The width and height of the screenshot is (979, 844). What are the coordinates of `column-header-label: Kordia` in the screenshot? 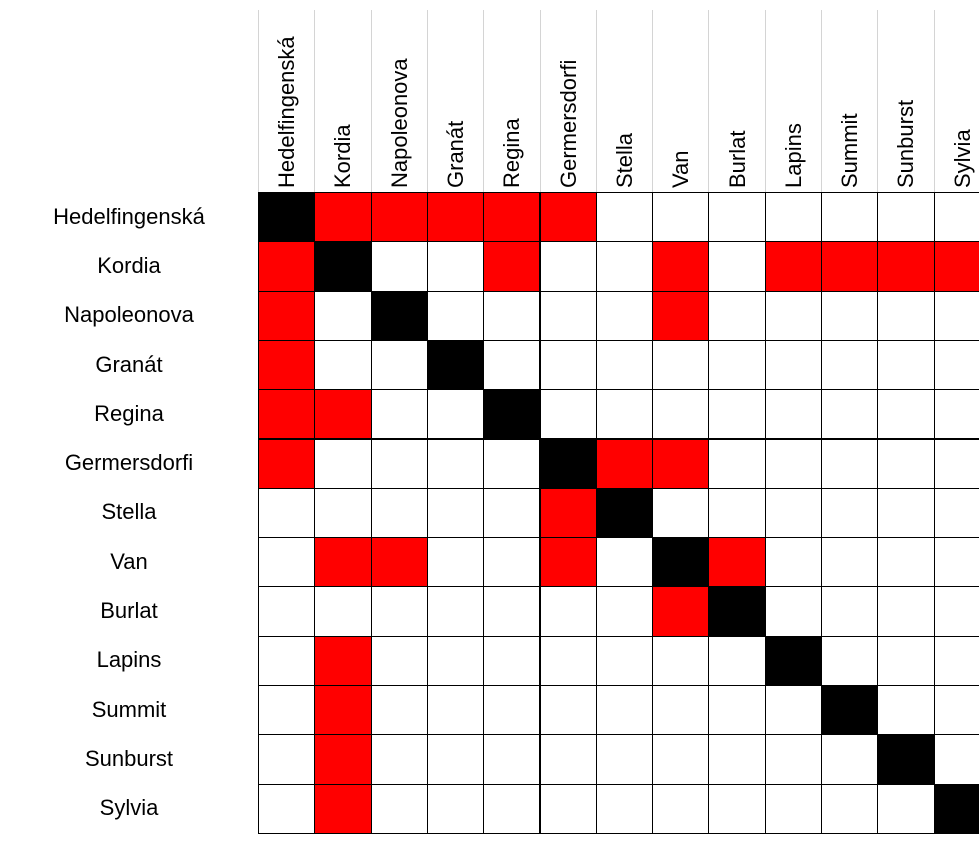 It's located at (343, 156).